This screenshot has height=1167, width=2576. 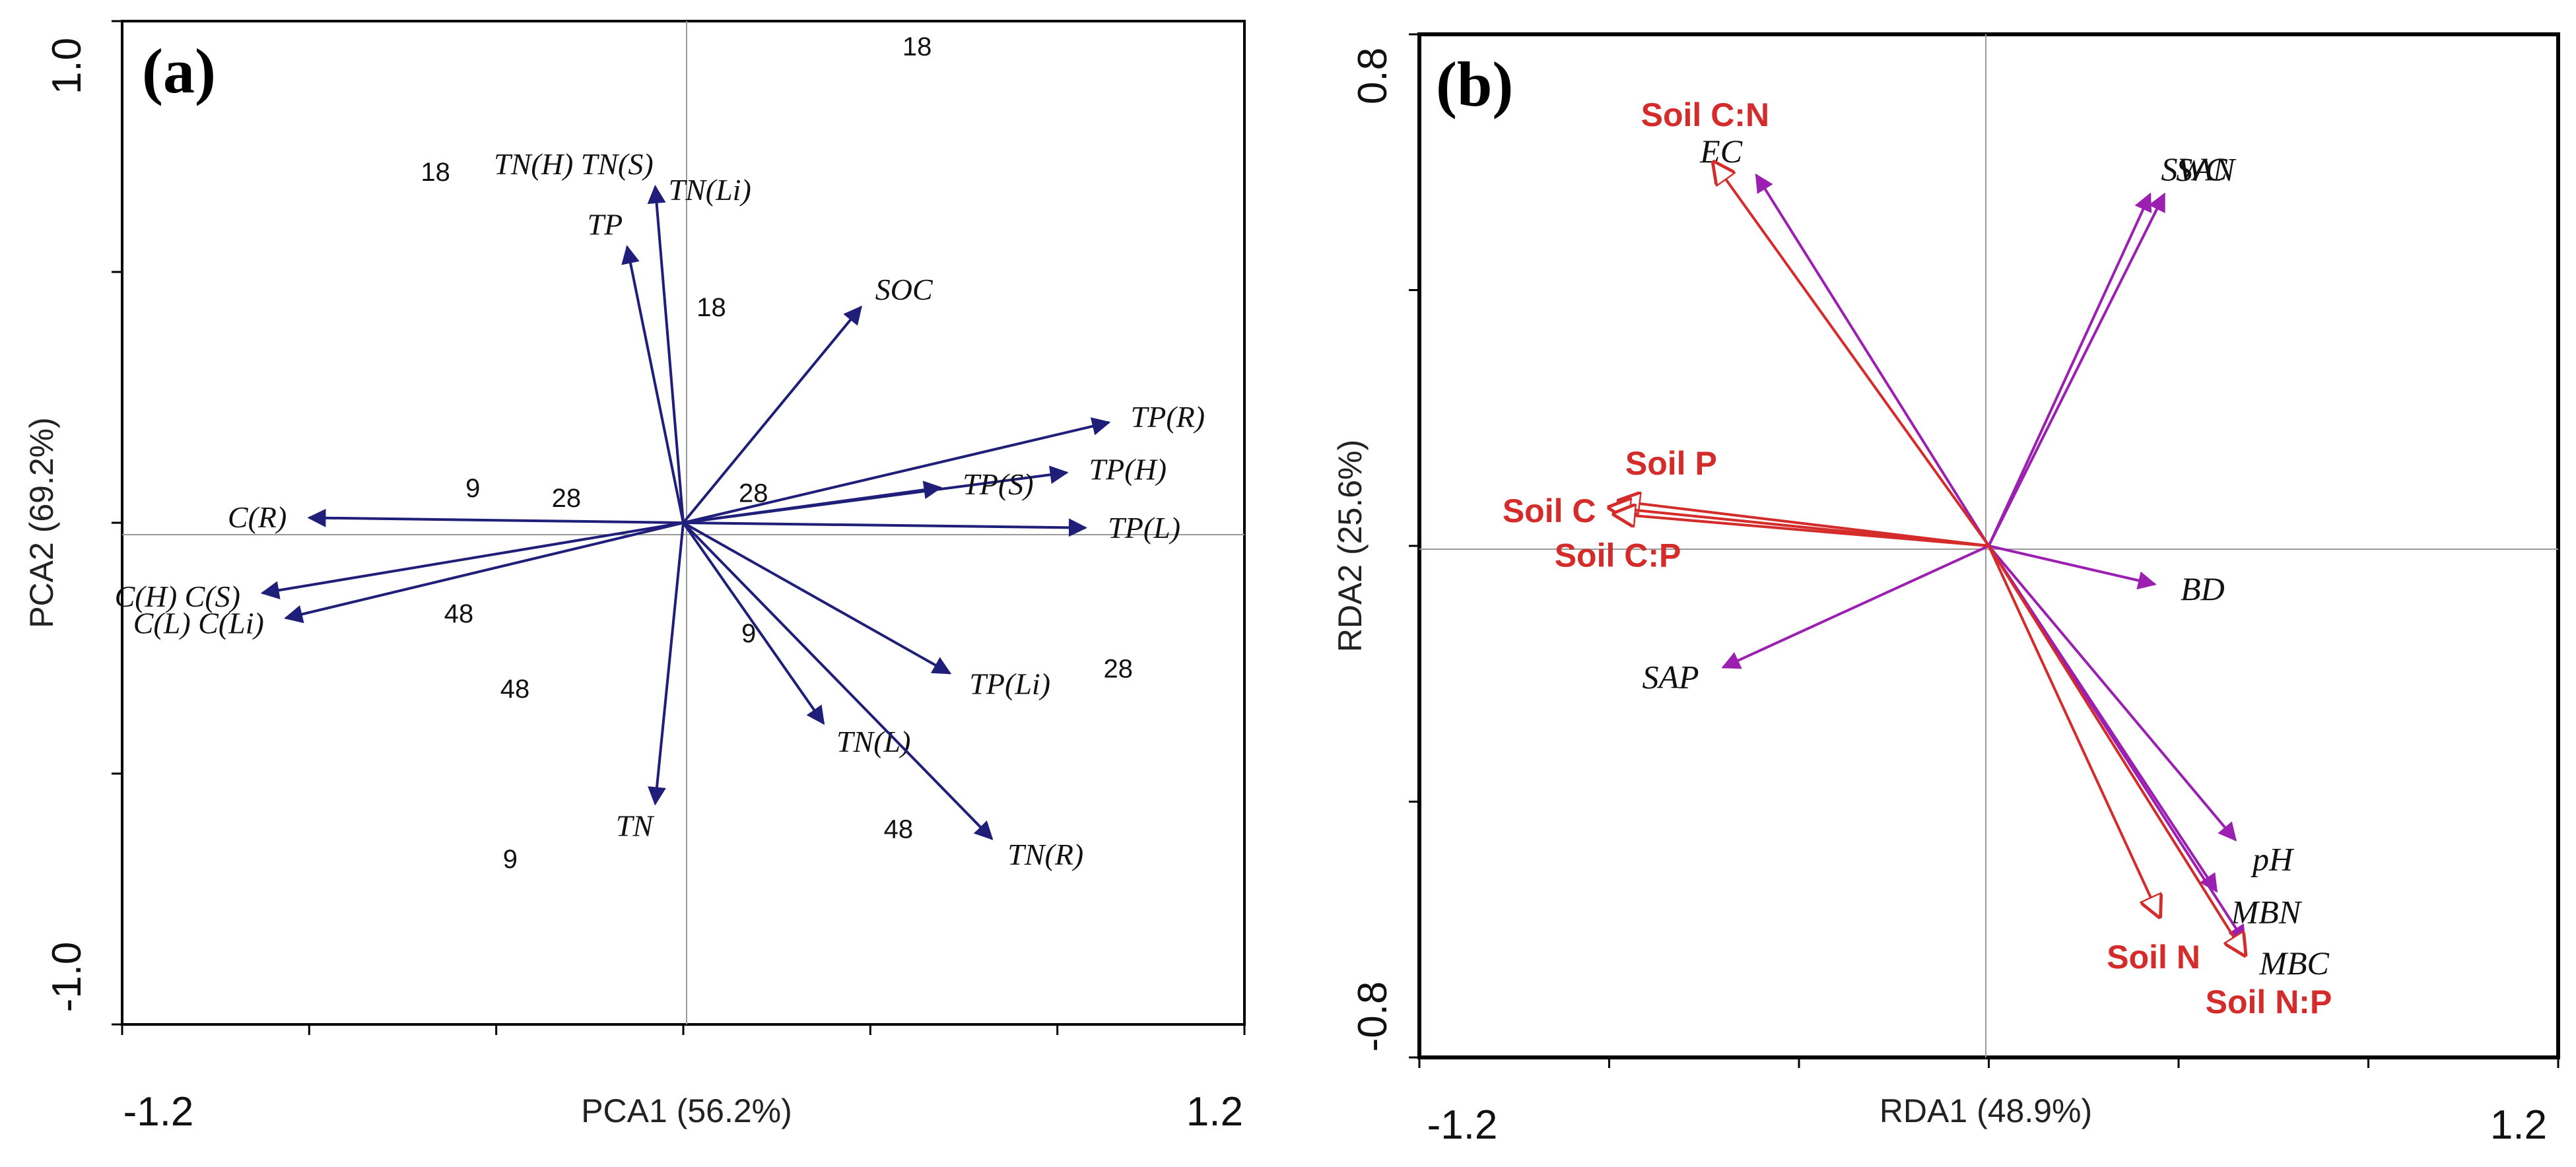 I want to click on response-label-sap: SAP, so click(x=1671, y=677).